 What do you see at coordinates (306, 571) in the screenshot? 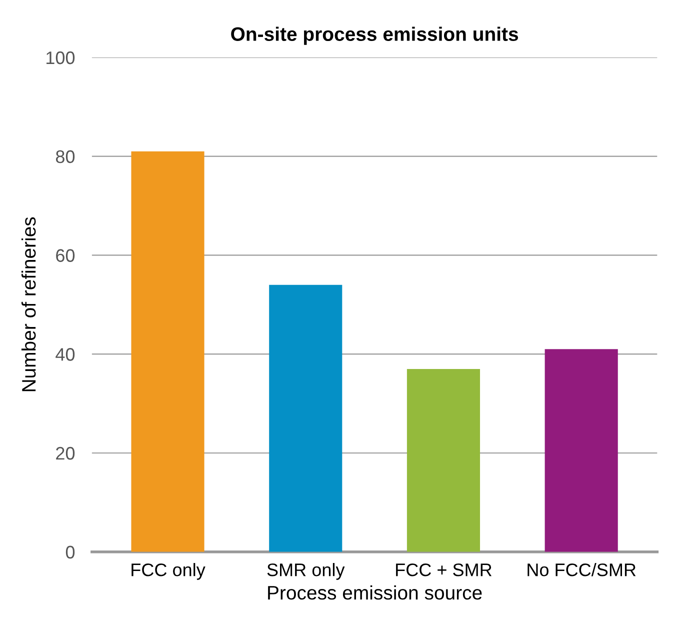
I see `x-tick-label: SMR only` at bounding box center [306, 571].